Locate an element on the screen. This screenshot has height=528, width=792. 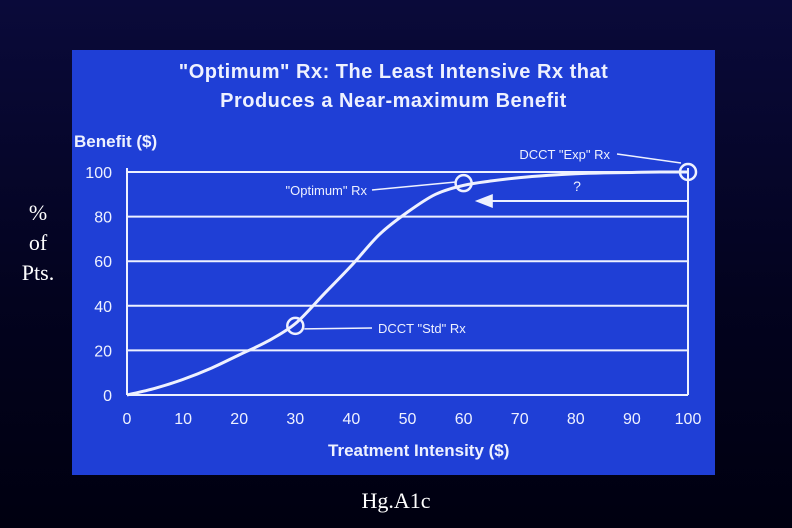
x-tick-label-10: 10 is located at coordinates (183, 419).